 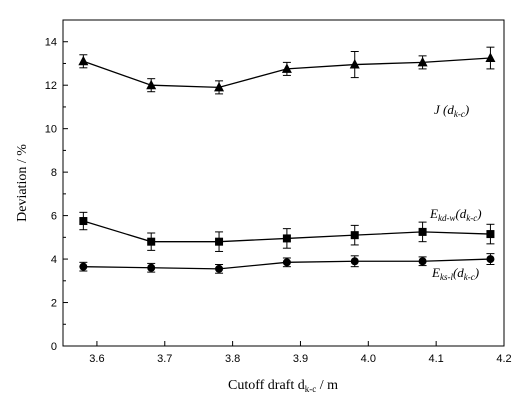 I want to click on series-label-eks-sub2: k-c, so click(x=469, y=277).